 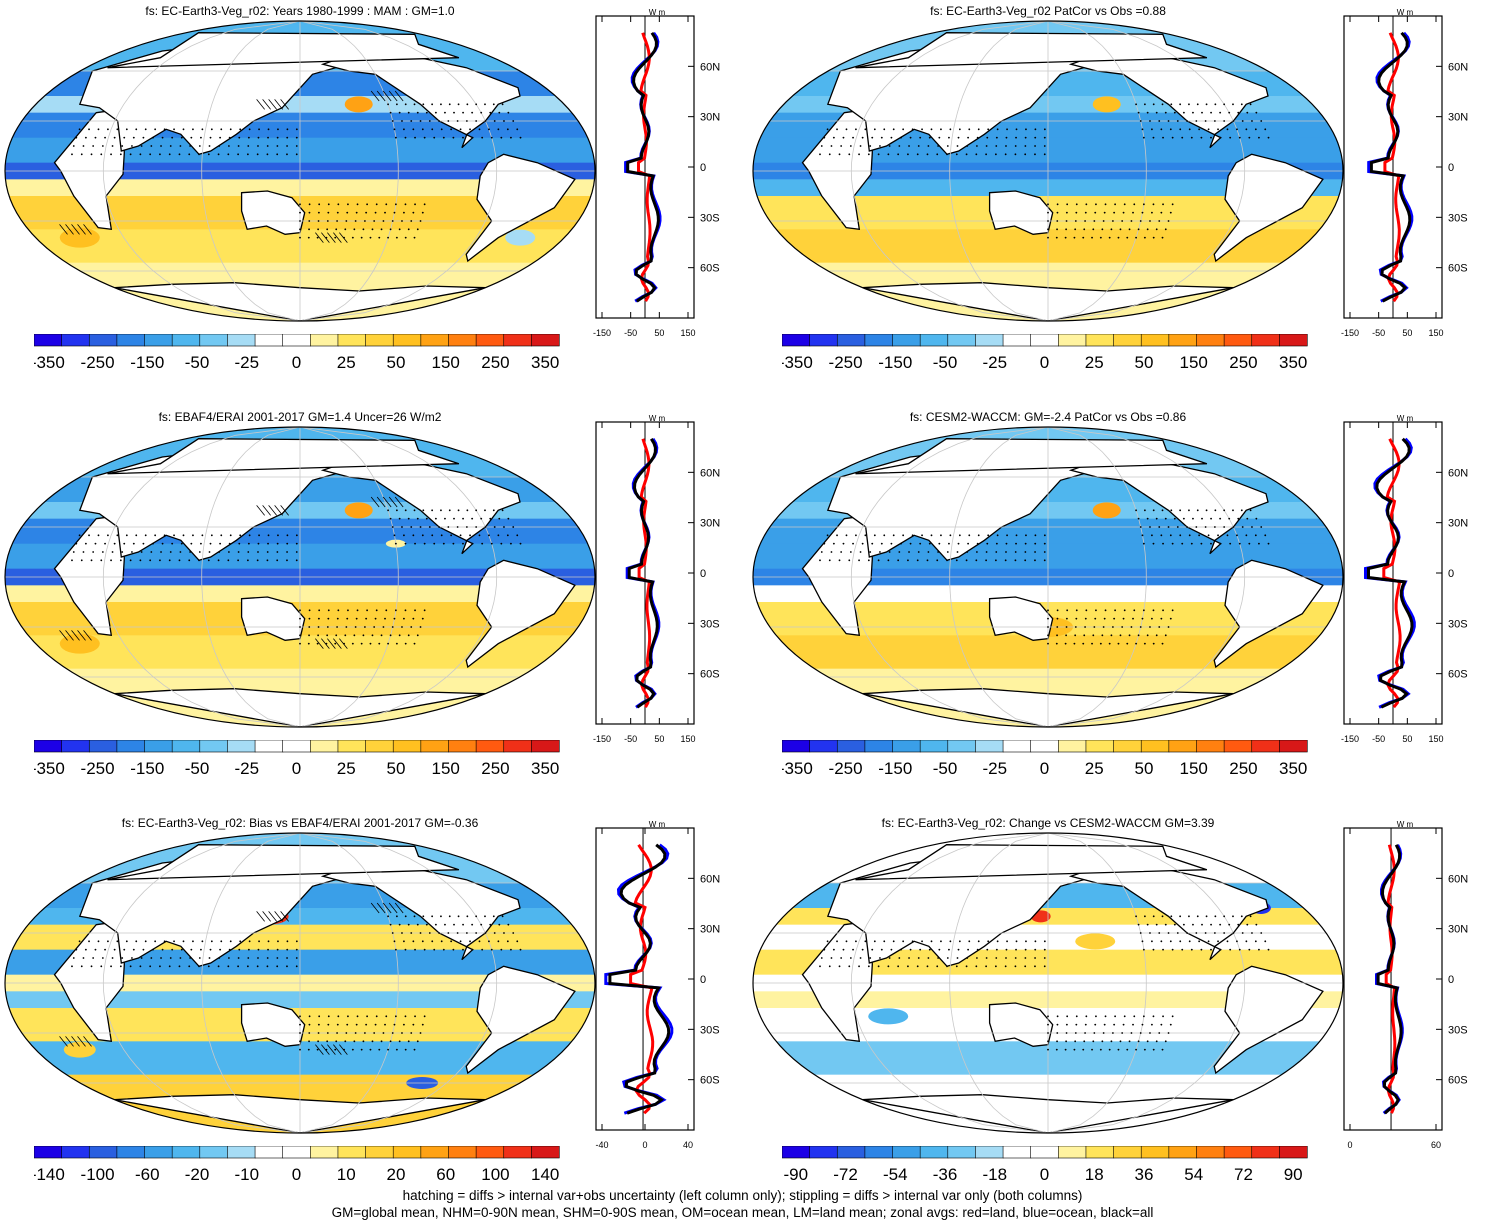 What do you see at coordinates (945, 1174) in the screenshot?
I see `colorbar-label: -36` at bounding box center [945, 1174].